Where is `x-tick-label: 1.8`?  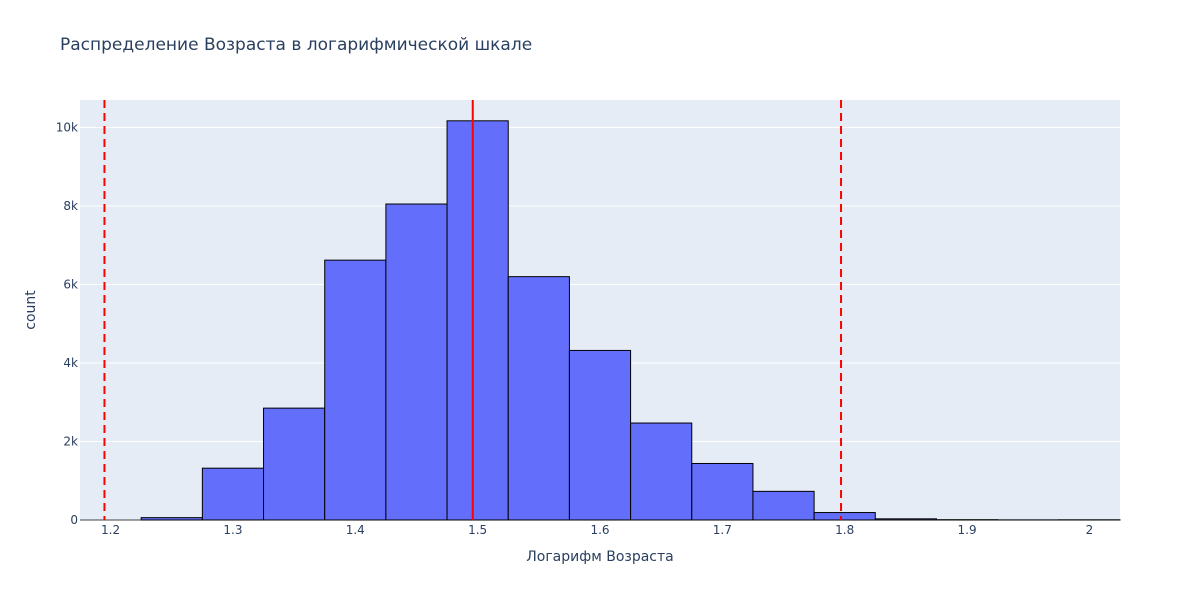
x-tick-label: 1.8 is located at coordinates (844, 530).